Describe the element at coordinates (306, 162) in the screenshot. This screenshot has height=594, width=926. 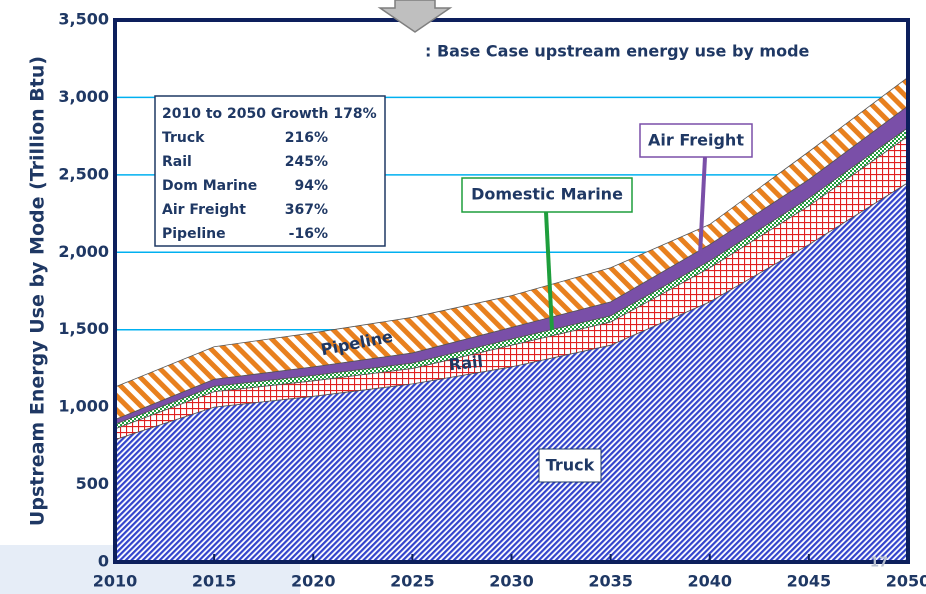
I see `growth-value: 245%` at that location.